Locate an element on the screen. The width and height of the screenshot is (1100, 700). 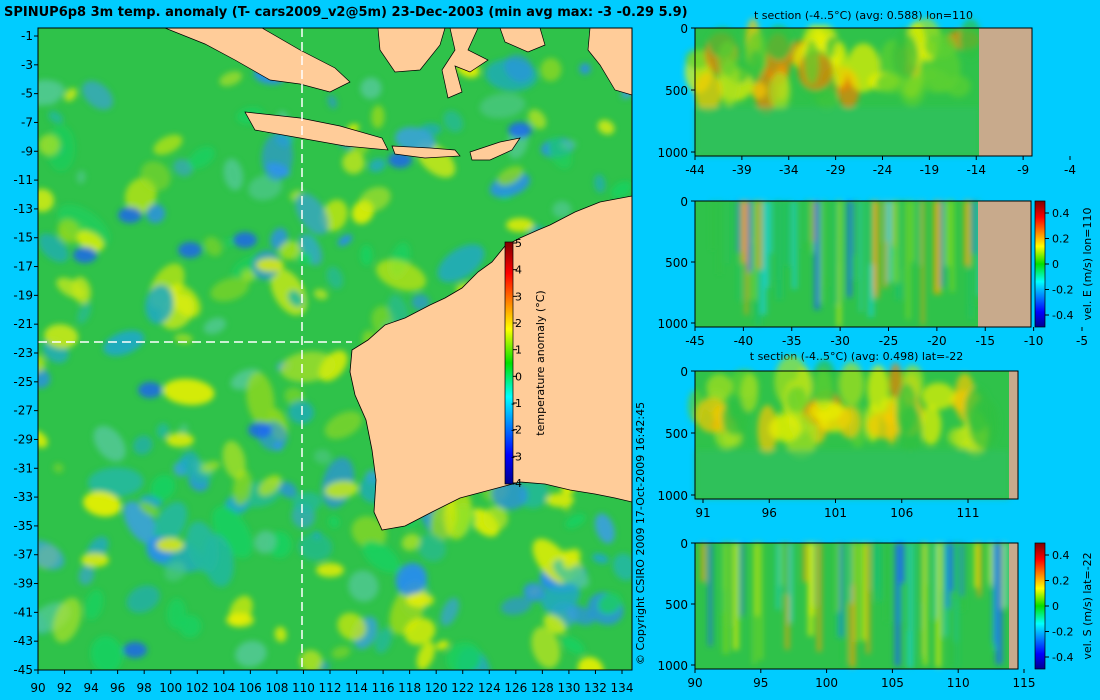
sunda-islands-landmass is located at coordinates (426, 152).